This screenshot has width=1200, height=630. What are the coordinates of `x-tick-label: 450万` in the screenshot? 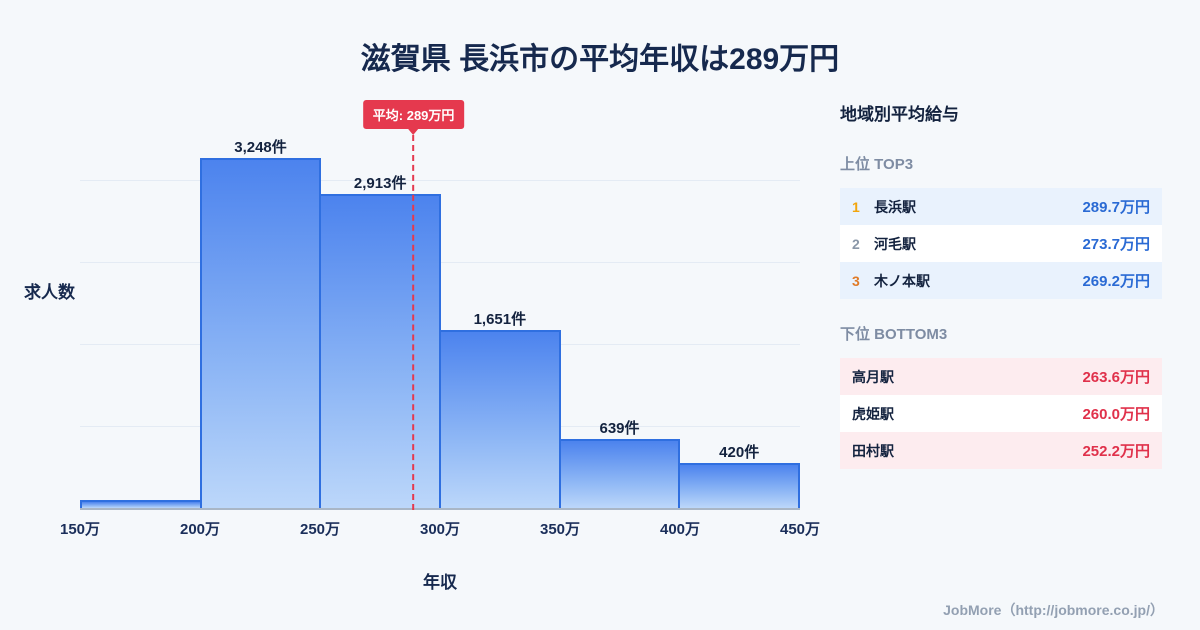 It's located at (800, 529).